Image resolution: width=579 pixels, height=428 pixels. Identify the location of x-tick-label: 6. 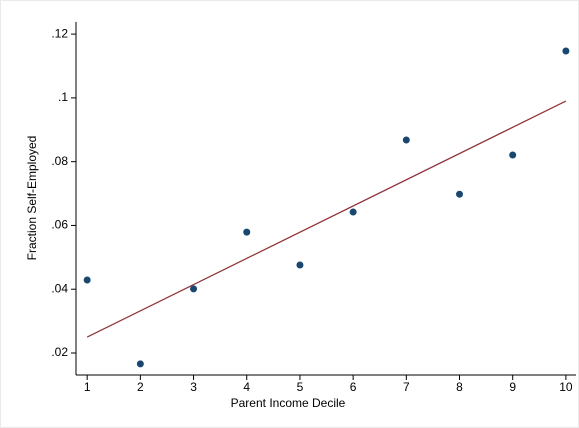
(353, 387).